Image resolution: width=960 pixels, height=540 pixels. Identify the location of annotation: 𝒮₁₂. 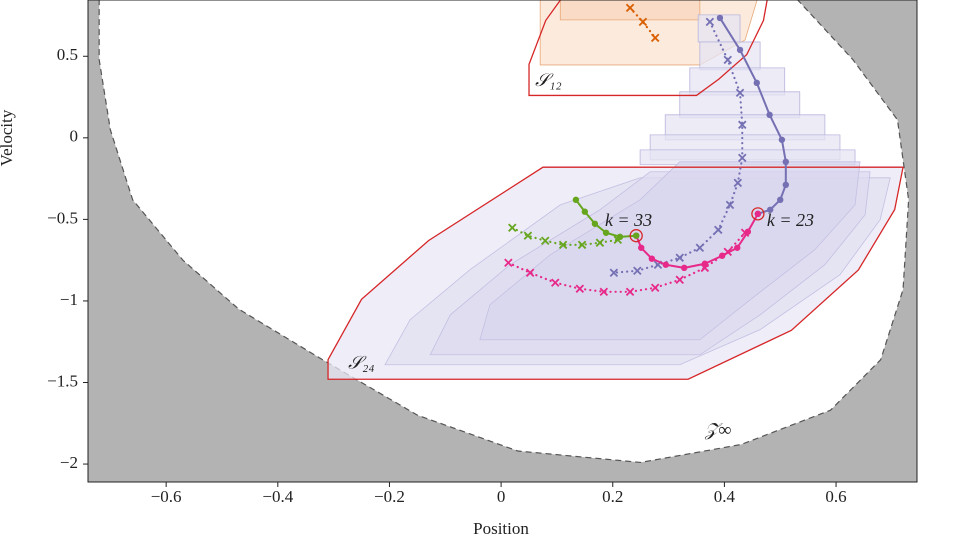
(548, 80).